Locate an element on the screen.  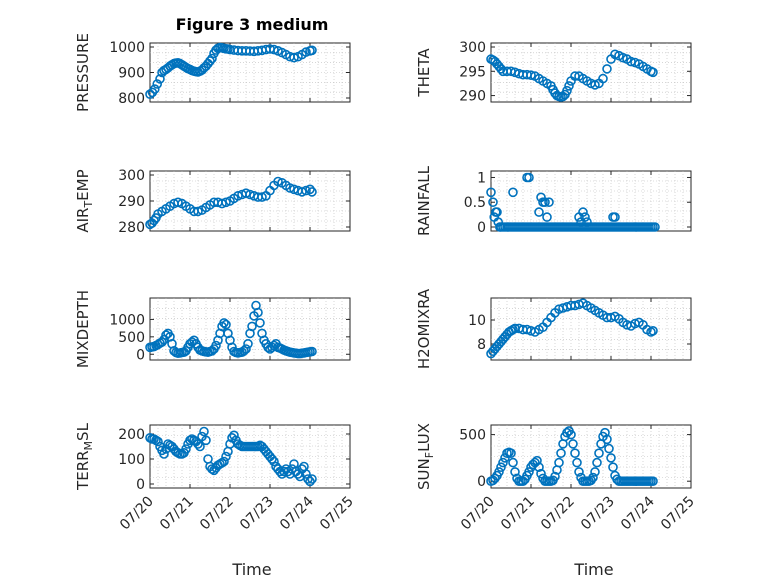
panel-theta: 290 295 300 THETA is located at coordinates (553, 72).